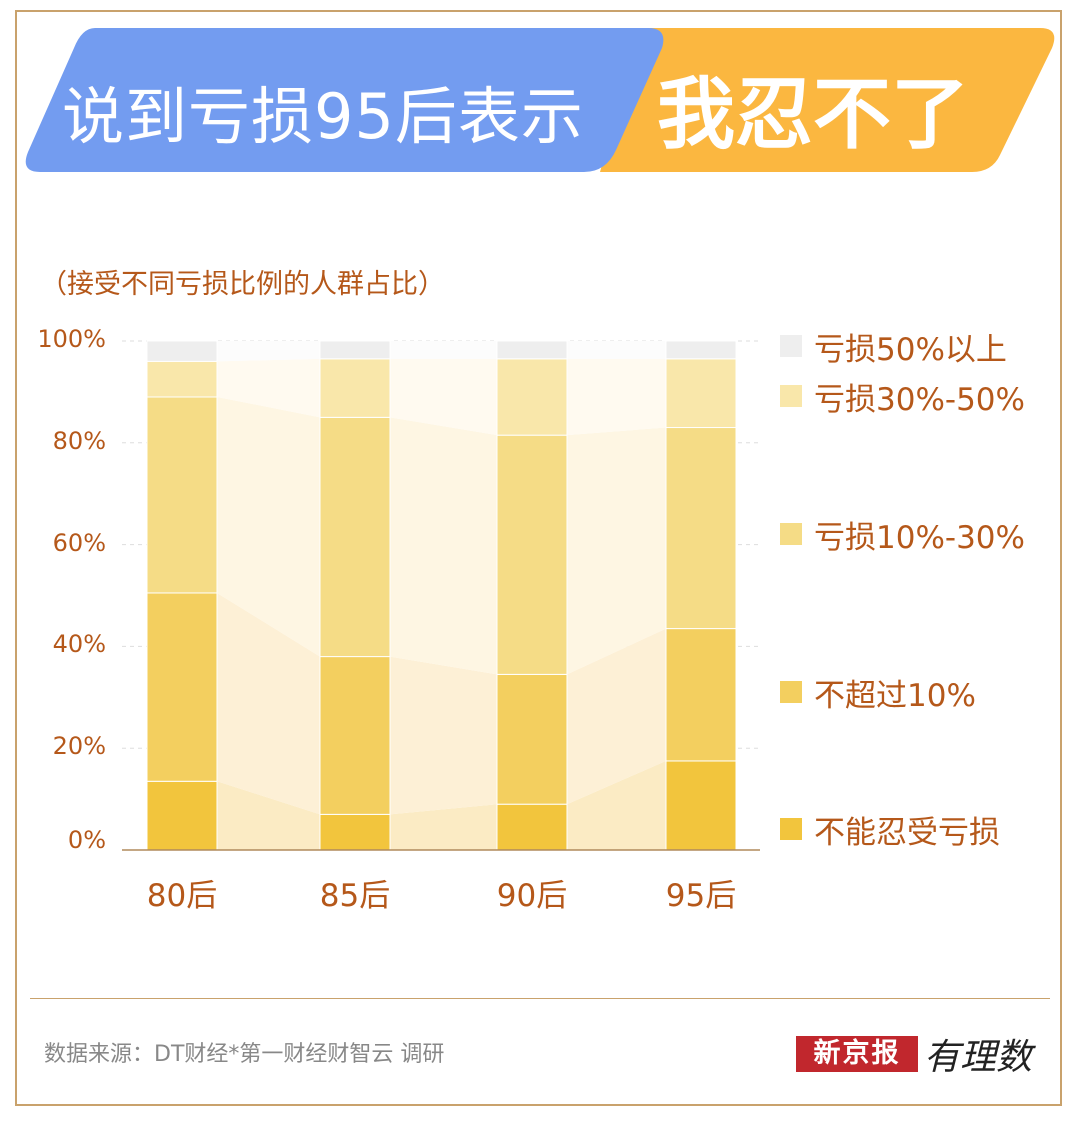  What do you see at coordinates (79, 746) in the screenshot?
I see `y-tick-label: 20%` at bounding box center [79, 746].